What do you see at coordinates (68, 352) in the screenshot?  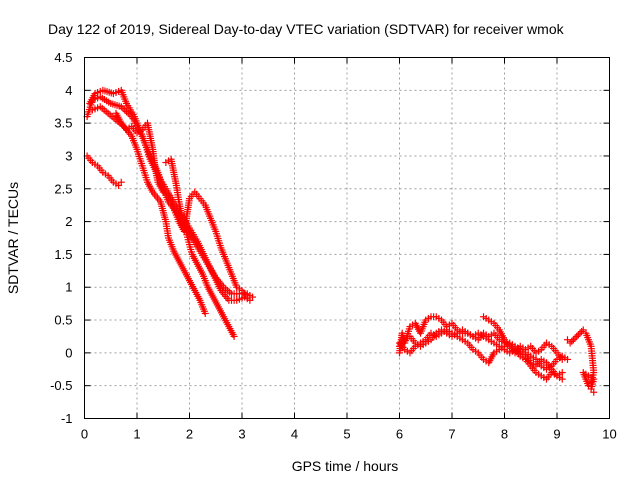 I see `y-tick-label: 0` at bounding box center [68, 352].